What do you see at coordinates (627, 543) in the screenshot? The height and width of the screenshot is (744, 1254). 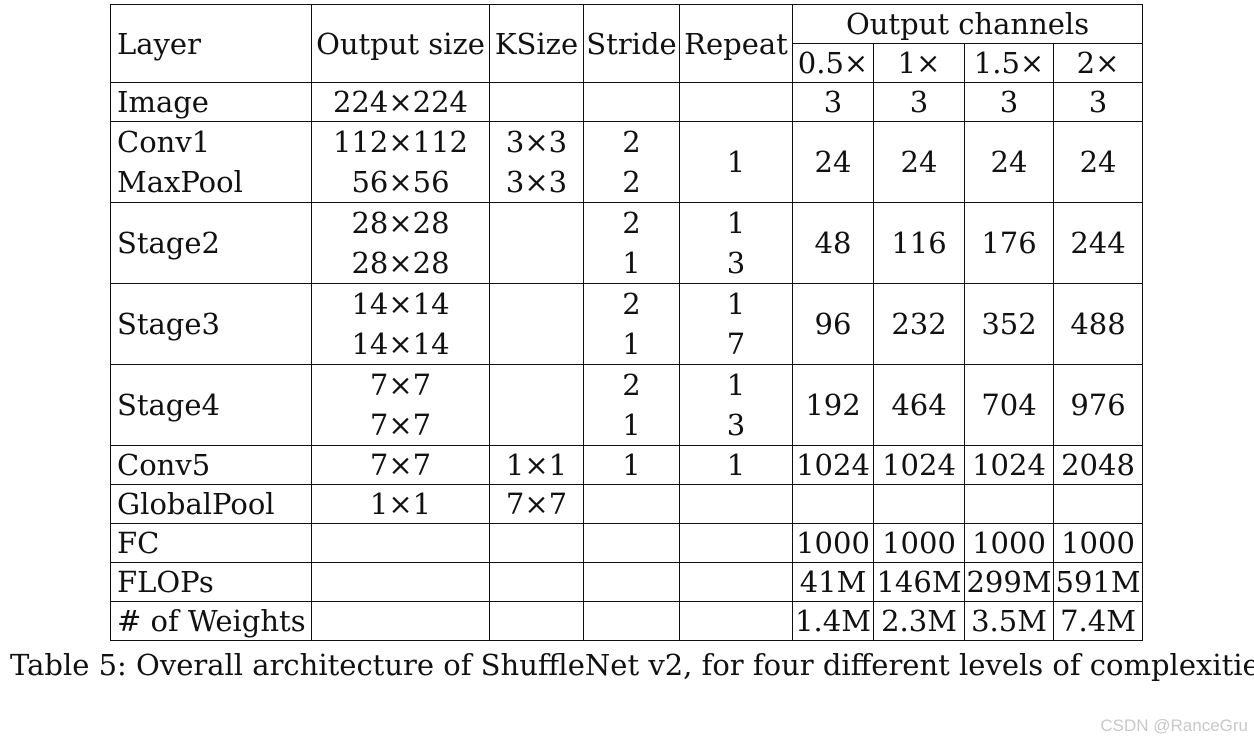 I see `table-row: FC 1000 1000 1000 1000` at bounding box center [627, 543].